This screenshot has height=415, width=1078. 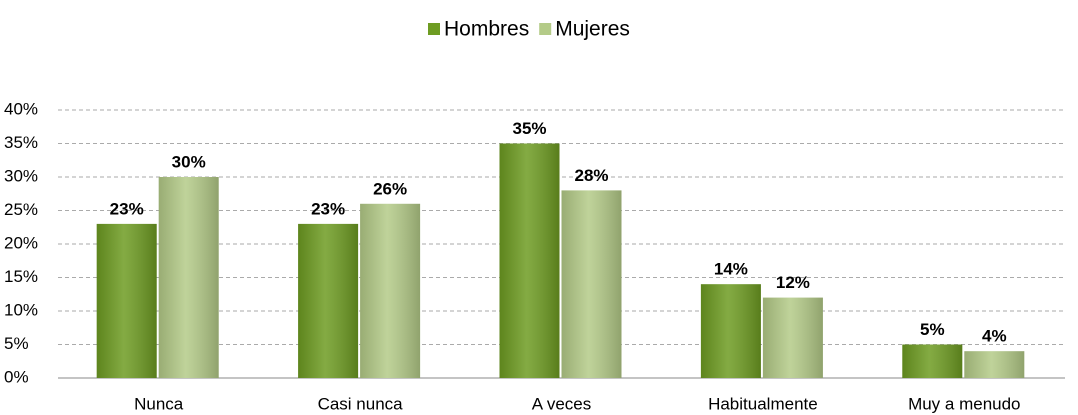 I want to click on value-label: 4%, so click(x=994, y=336).